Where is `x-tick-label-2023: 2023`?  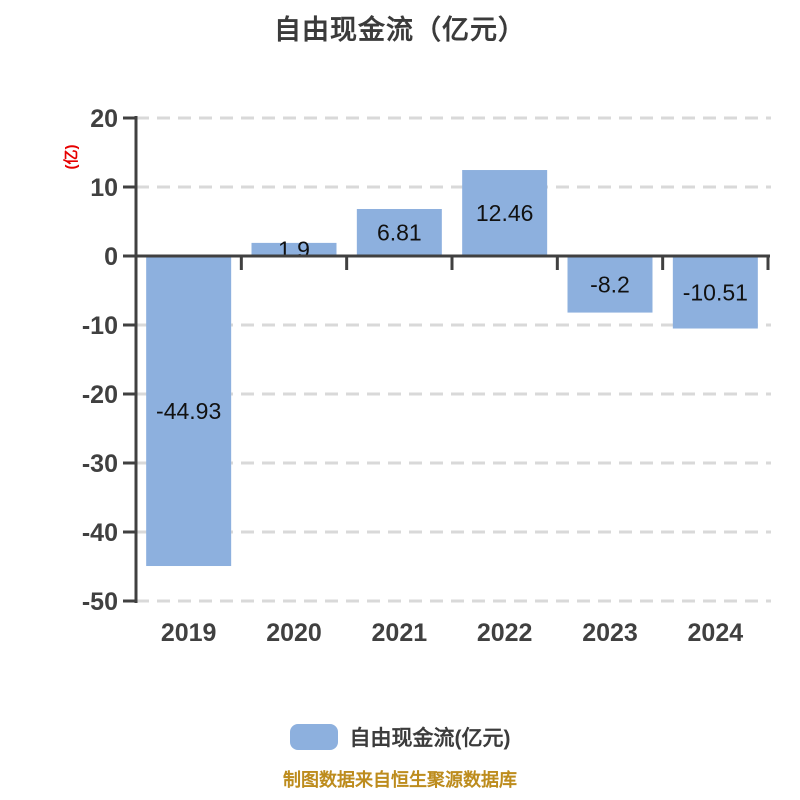 x-tick-label-2023: 2023 is located at coordinates (610, 633).